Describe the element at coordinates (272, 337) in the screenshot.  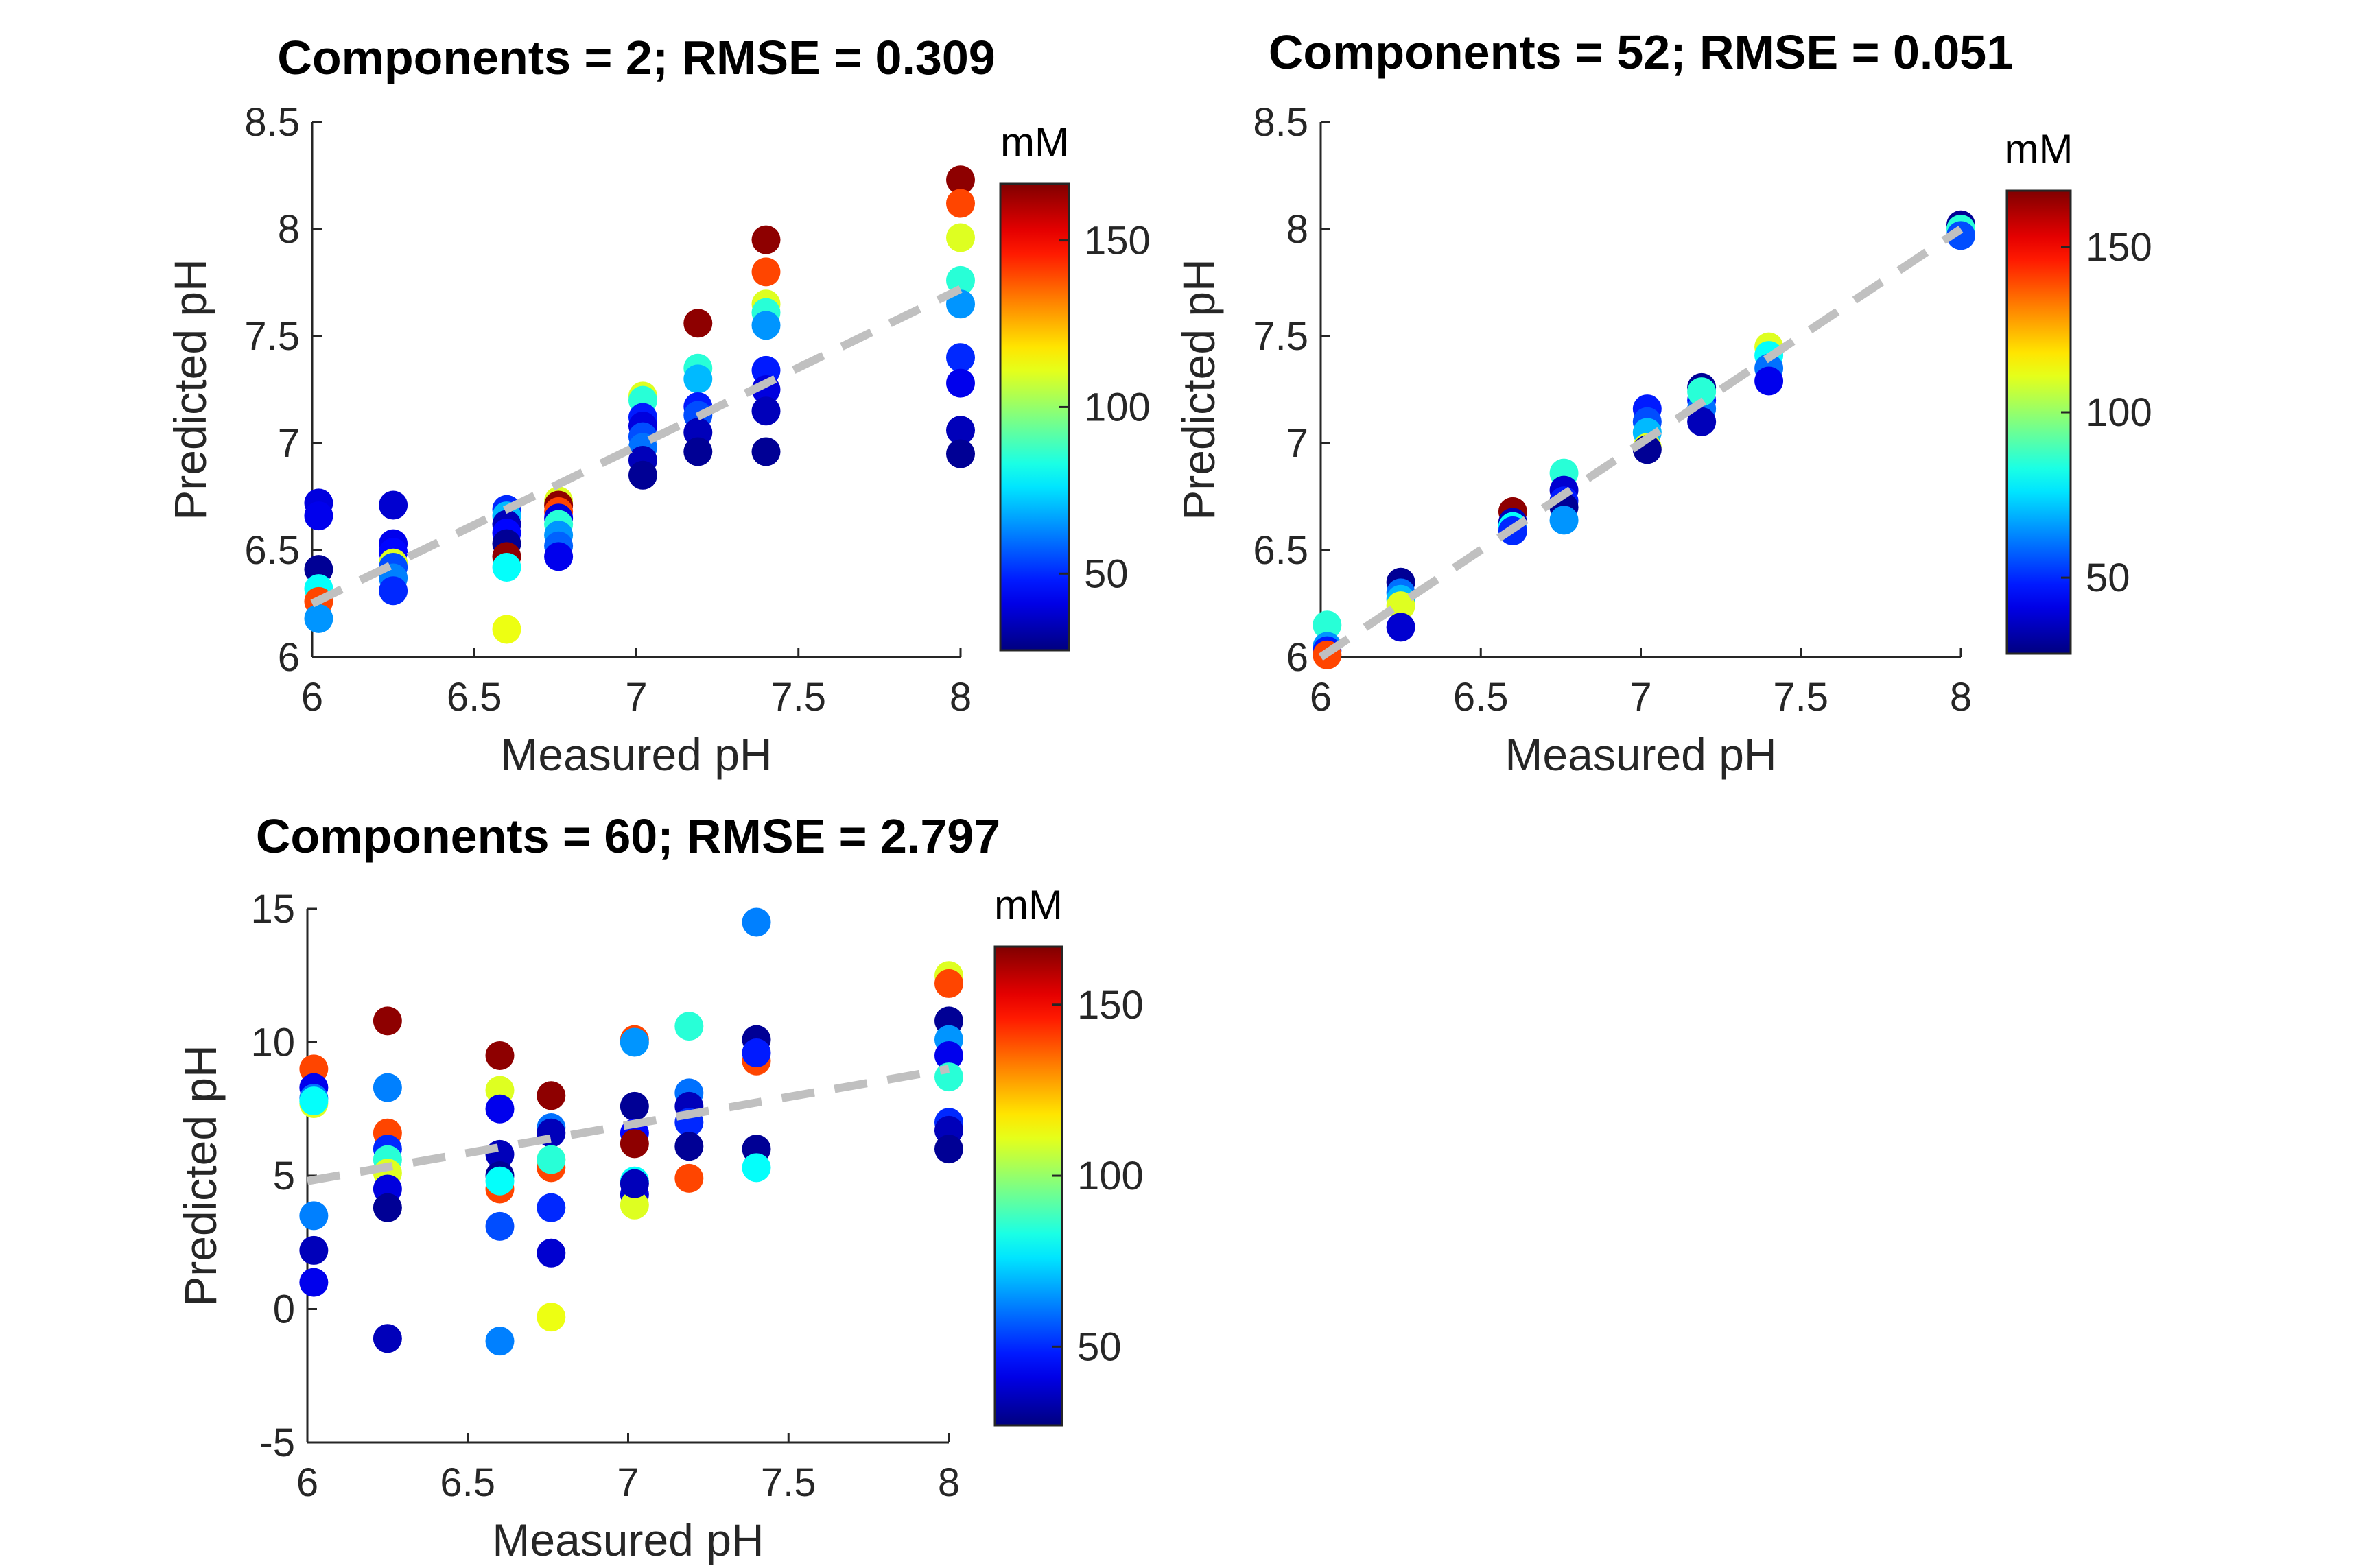
I see `y-tick-label: 7.5` at that location.